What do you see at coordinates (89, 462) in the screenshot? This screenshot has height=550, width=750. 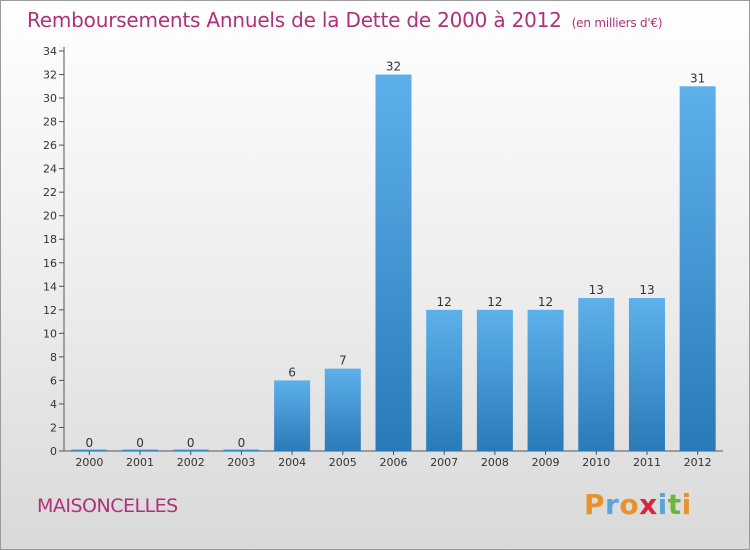 I see `x-tick-label: 2000` at bounding box center [89, 462].